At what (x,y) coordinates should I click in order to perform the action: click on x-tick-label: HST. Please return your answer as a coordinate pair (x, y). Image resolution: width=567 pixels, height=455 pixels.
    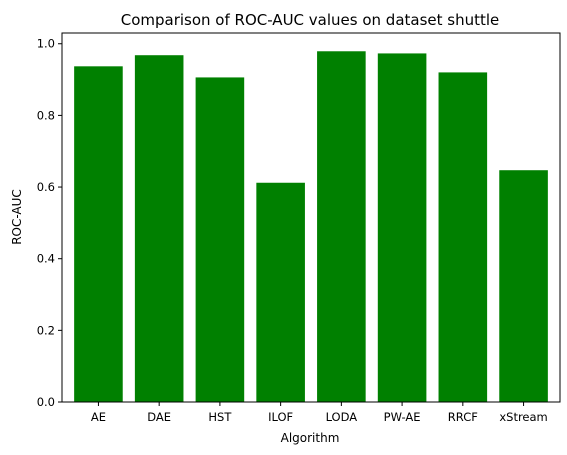
    Looking at the image, I should click on (220, 417).